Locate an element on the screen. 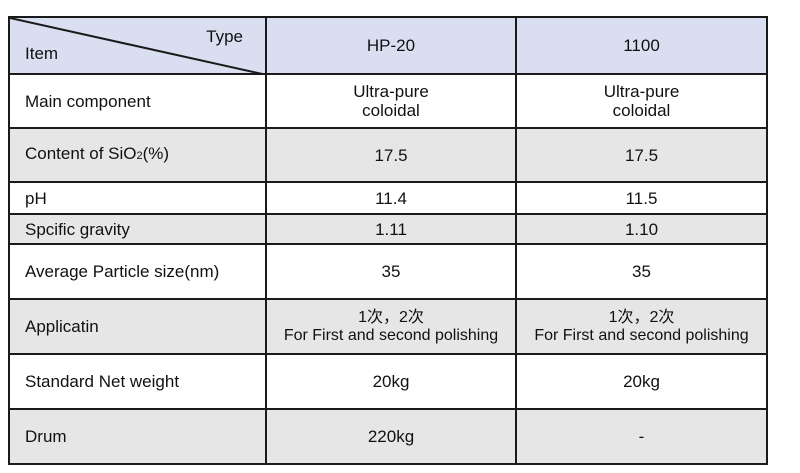  diagonal-divider is located at coordinates (138, 46).